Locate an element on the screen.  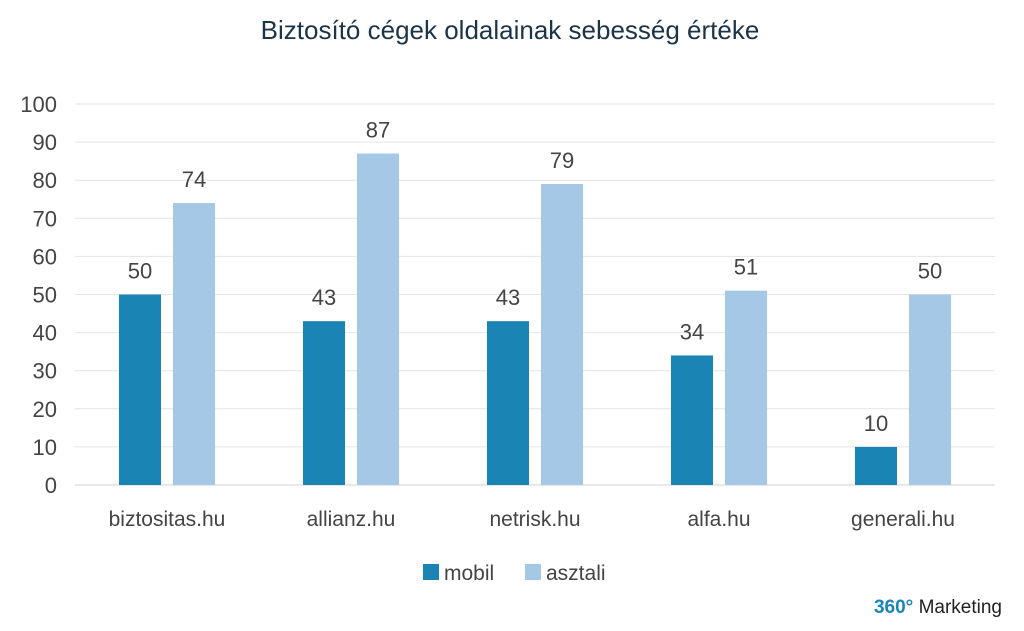
data-label: 10 is located at coordinates (876, 423).